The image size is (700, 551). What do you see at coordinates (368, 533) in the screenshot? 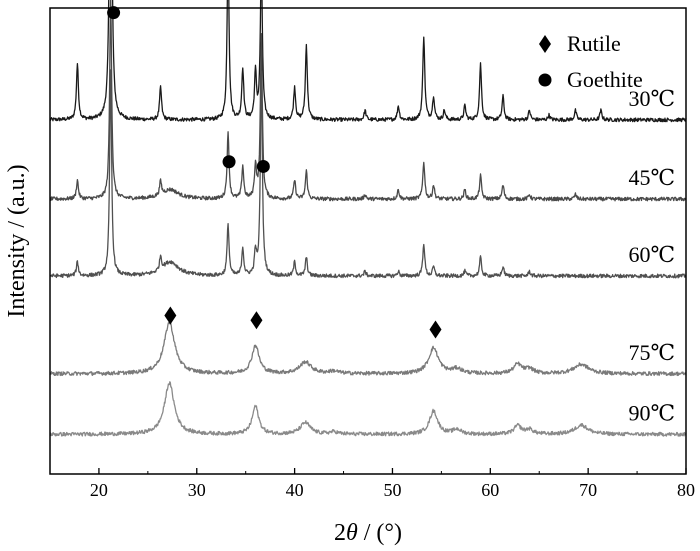
I see `x-axis-title: 2θ / (°)` at bounding box center [368, 533].